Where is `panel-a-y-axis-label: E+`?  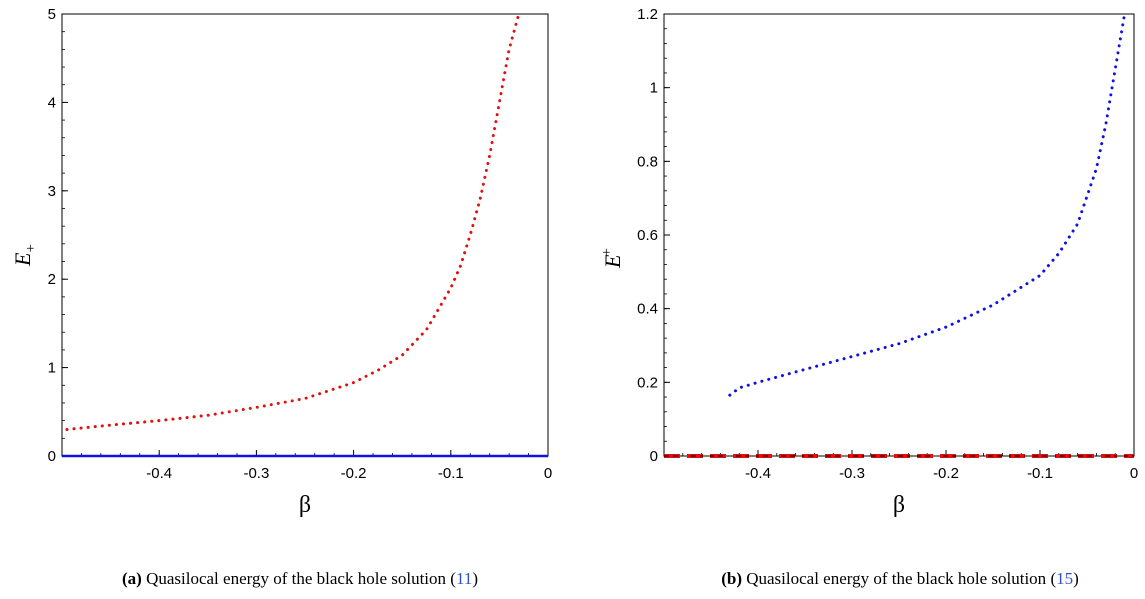 panel-a-y-axis-label: E+ is located at coordinates (24, 255).